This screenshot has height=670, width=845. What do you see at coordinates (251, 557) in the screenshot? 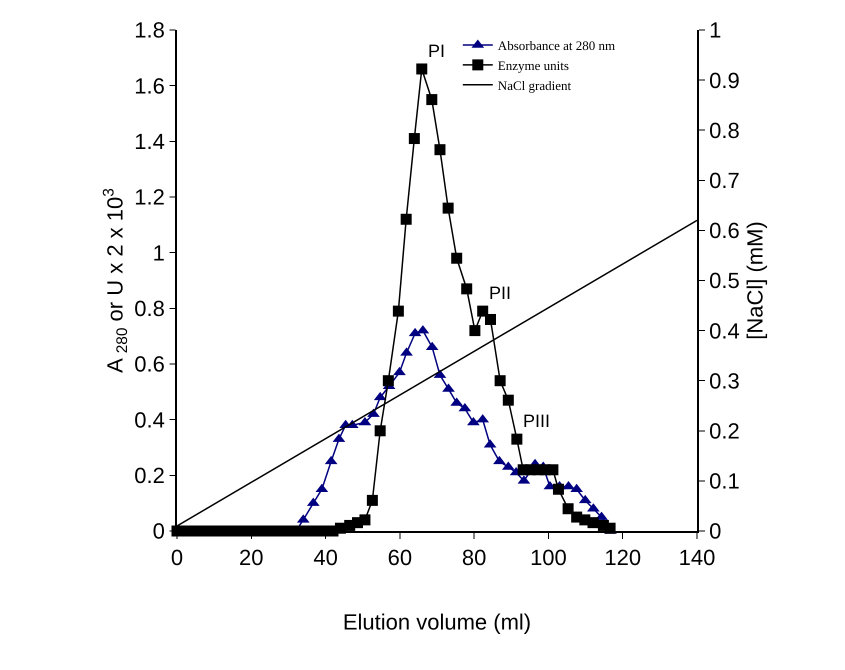
I see `x-tick-label: 20` at bounding box center [251, 557].